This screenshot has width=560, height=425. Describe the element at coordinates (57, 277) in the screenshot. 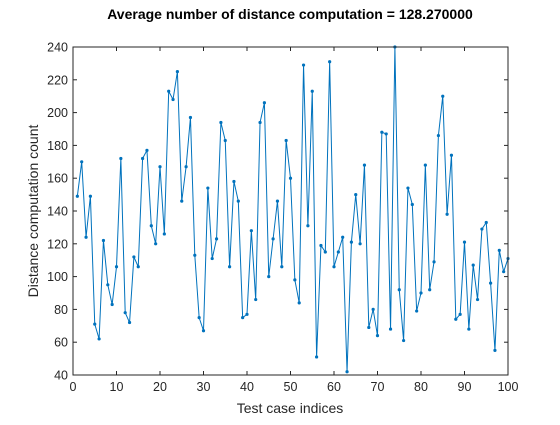

I see `y-tick-label: 100` at that location.